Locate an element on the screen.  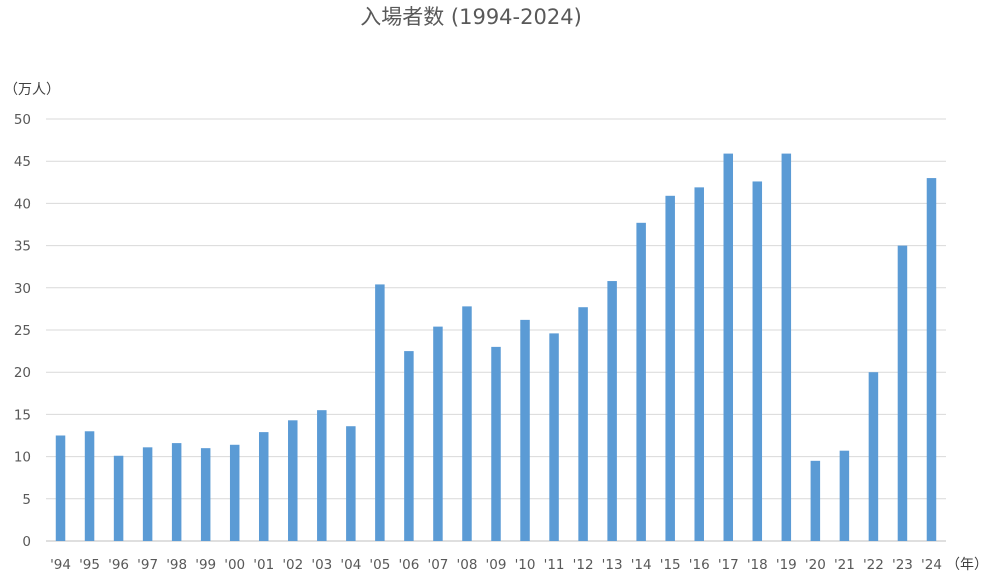
x-tick-label: '02 is located at coordinates (292, 565).